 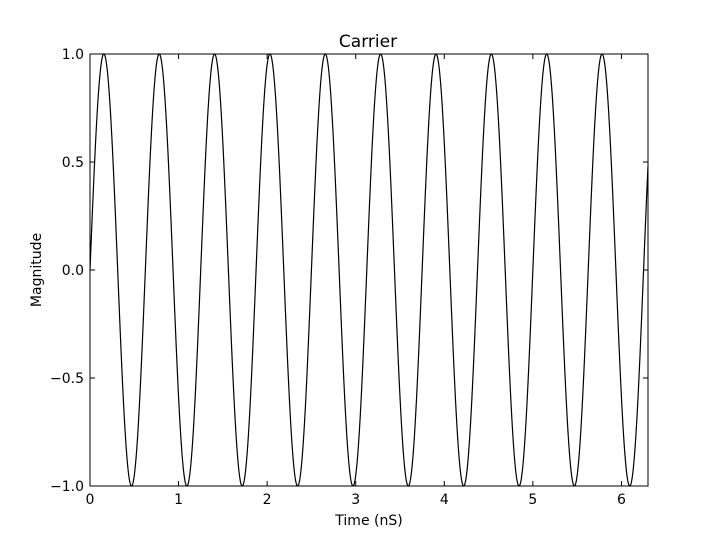 What do you see at coordinates (355, 500) in the screenshot?
I see `x-tick-label: 3` at bounding box center [355, 500].